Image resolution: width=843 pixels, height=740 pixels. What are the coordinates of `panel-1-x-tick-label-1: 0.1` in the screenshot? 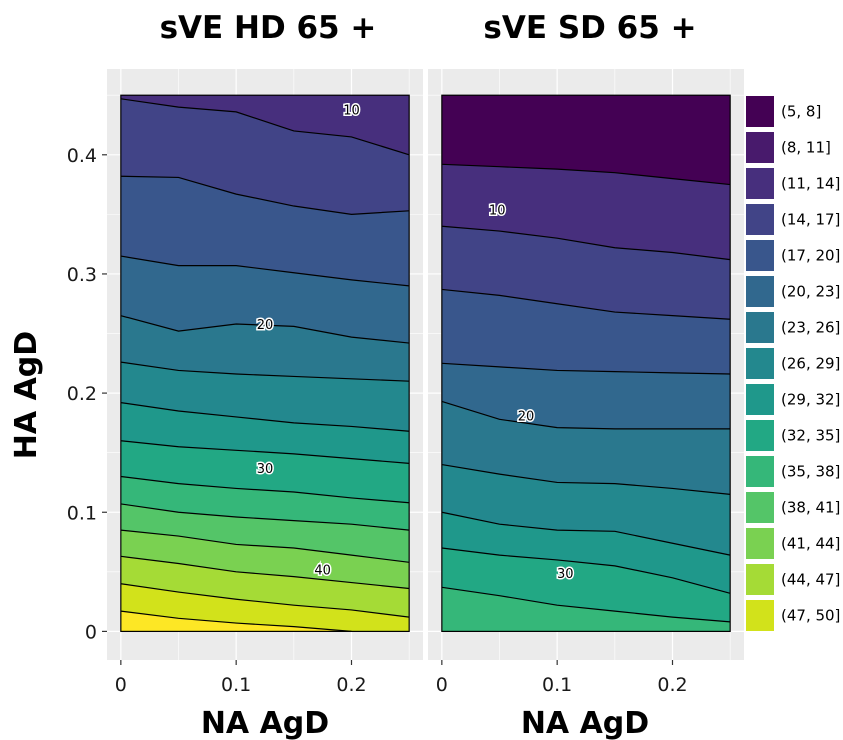 It's located at (236, 685).